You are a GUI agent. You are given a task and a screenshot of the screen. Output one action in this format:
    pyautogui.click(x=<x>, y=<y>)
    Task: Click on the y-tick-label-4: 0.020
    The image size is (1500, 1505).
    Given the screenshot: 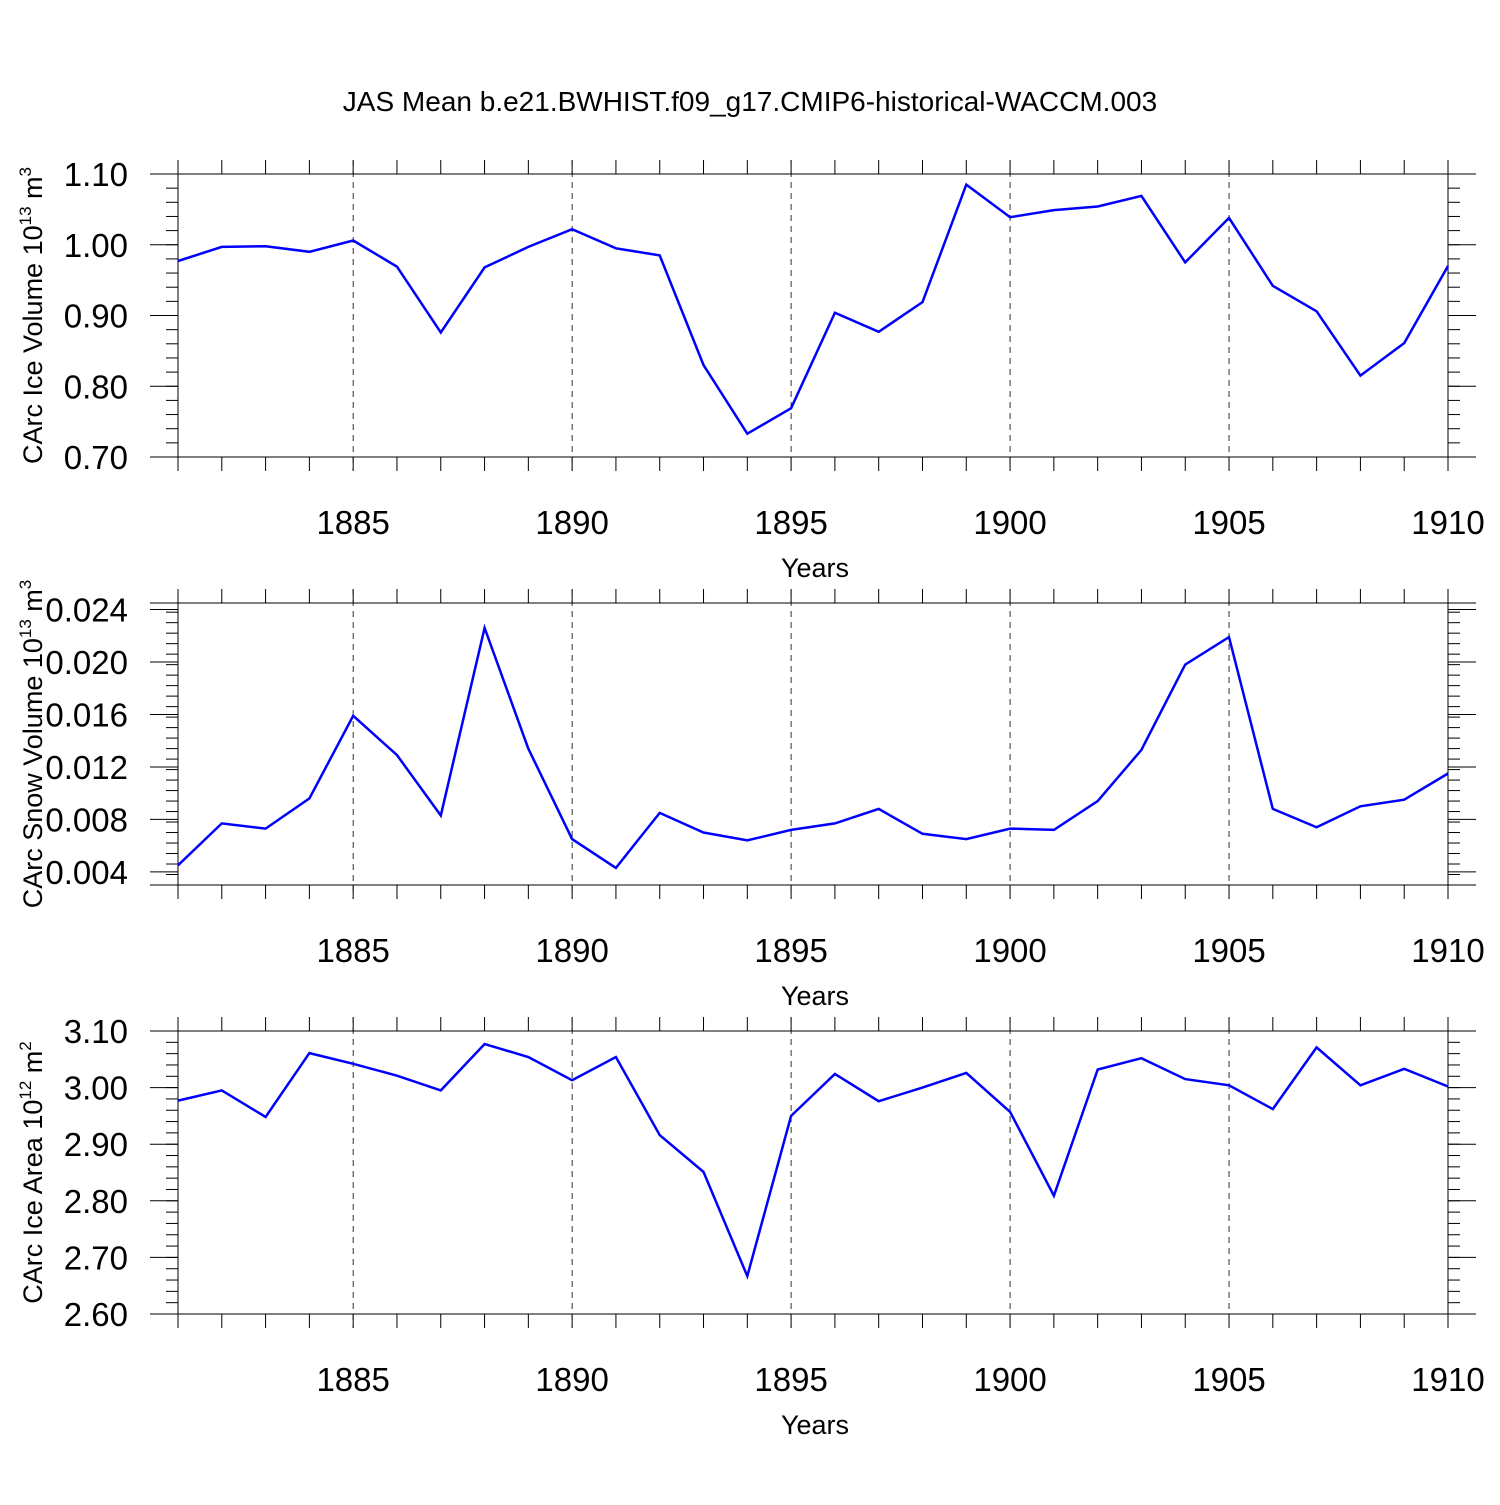 What is the action you would take?
    pyautogui.click(x=86, y=662)
    